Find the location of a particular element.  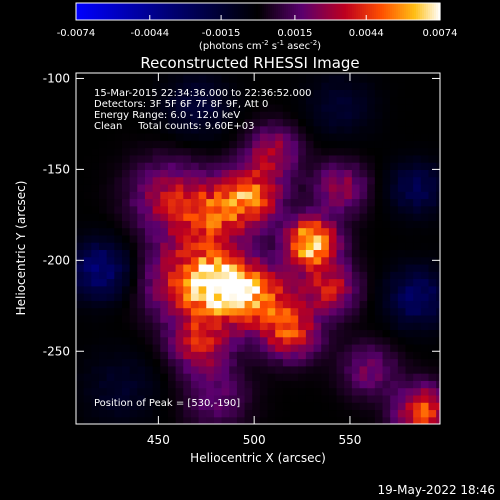

x-tick-label: 450 is located at coordinates (158, 440).